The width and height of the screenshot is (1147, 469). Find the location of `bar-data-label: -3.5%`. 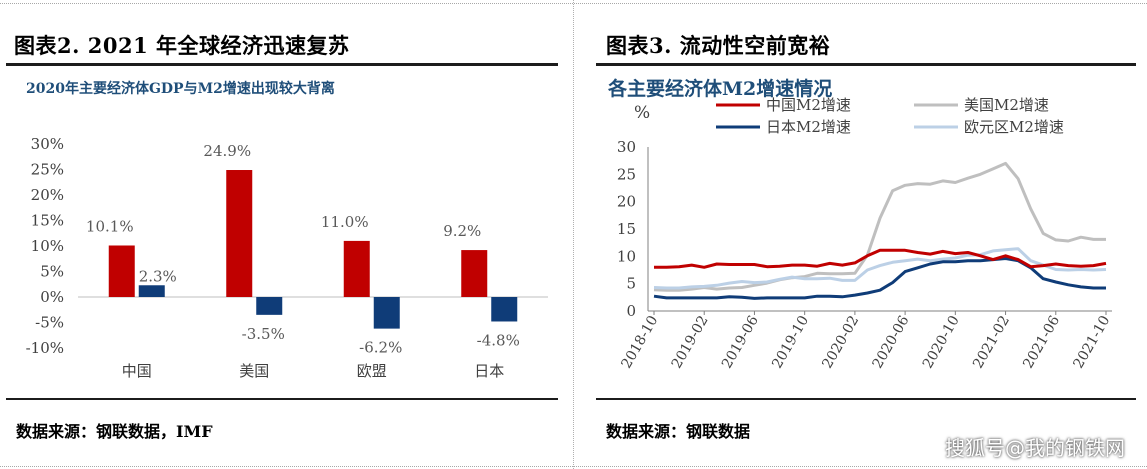

bar-data-label: -3.5% is located at coordinates (263, 334).